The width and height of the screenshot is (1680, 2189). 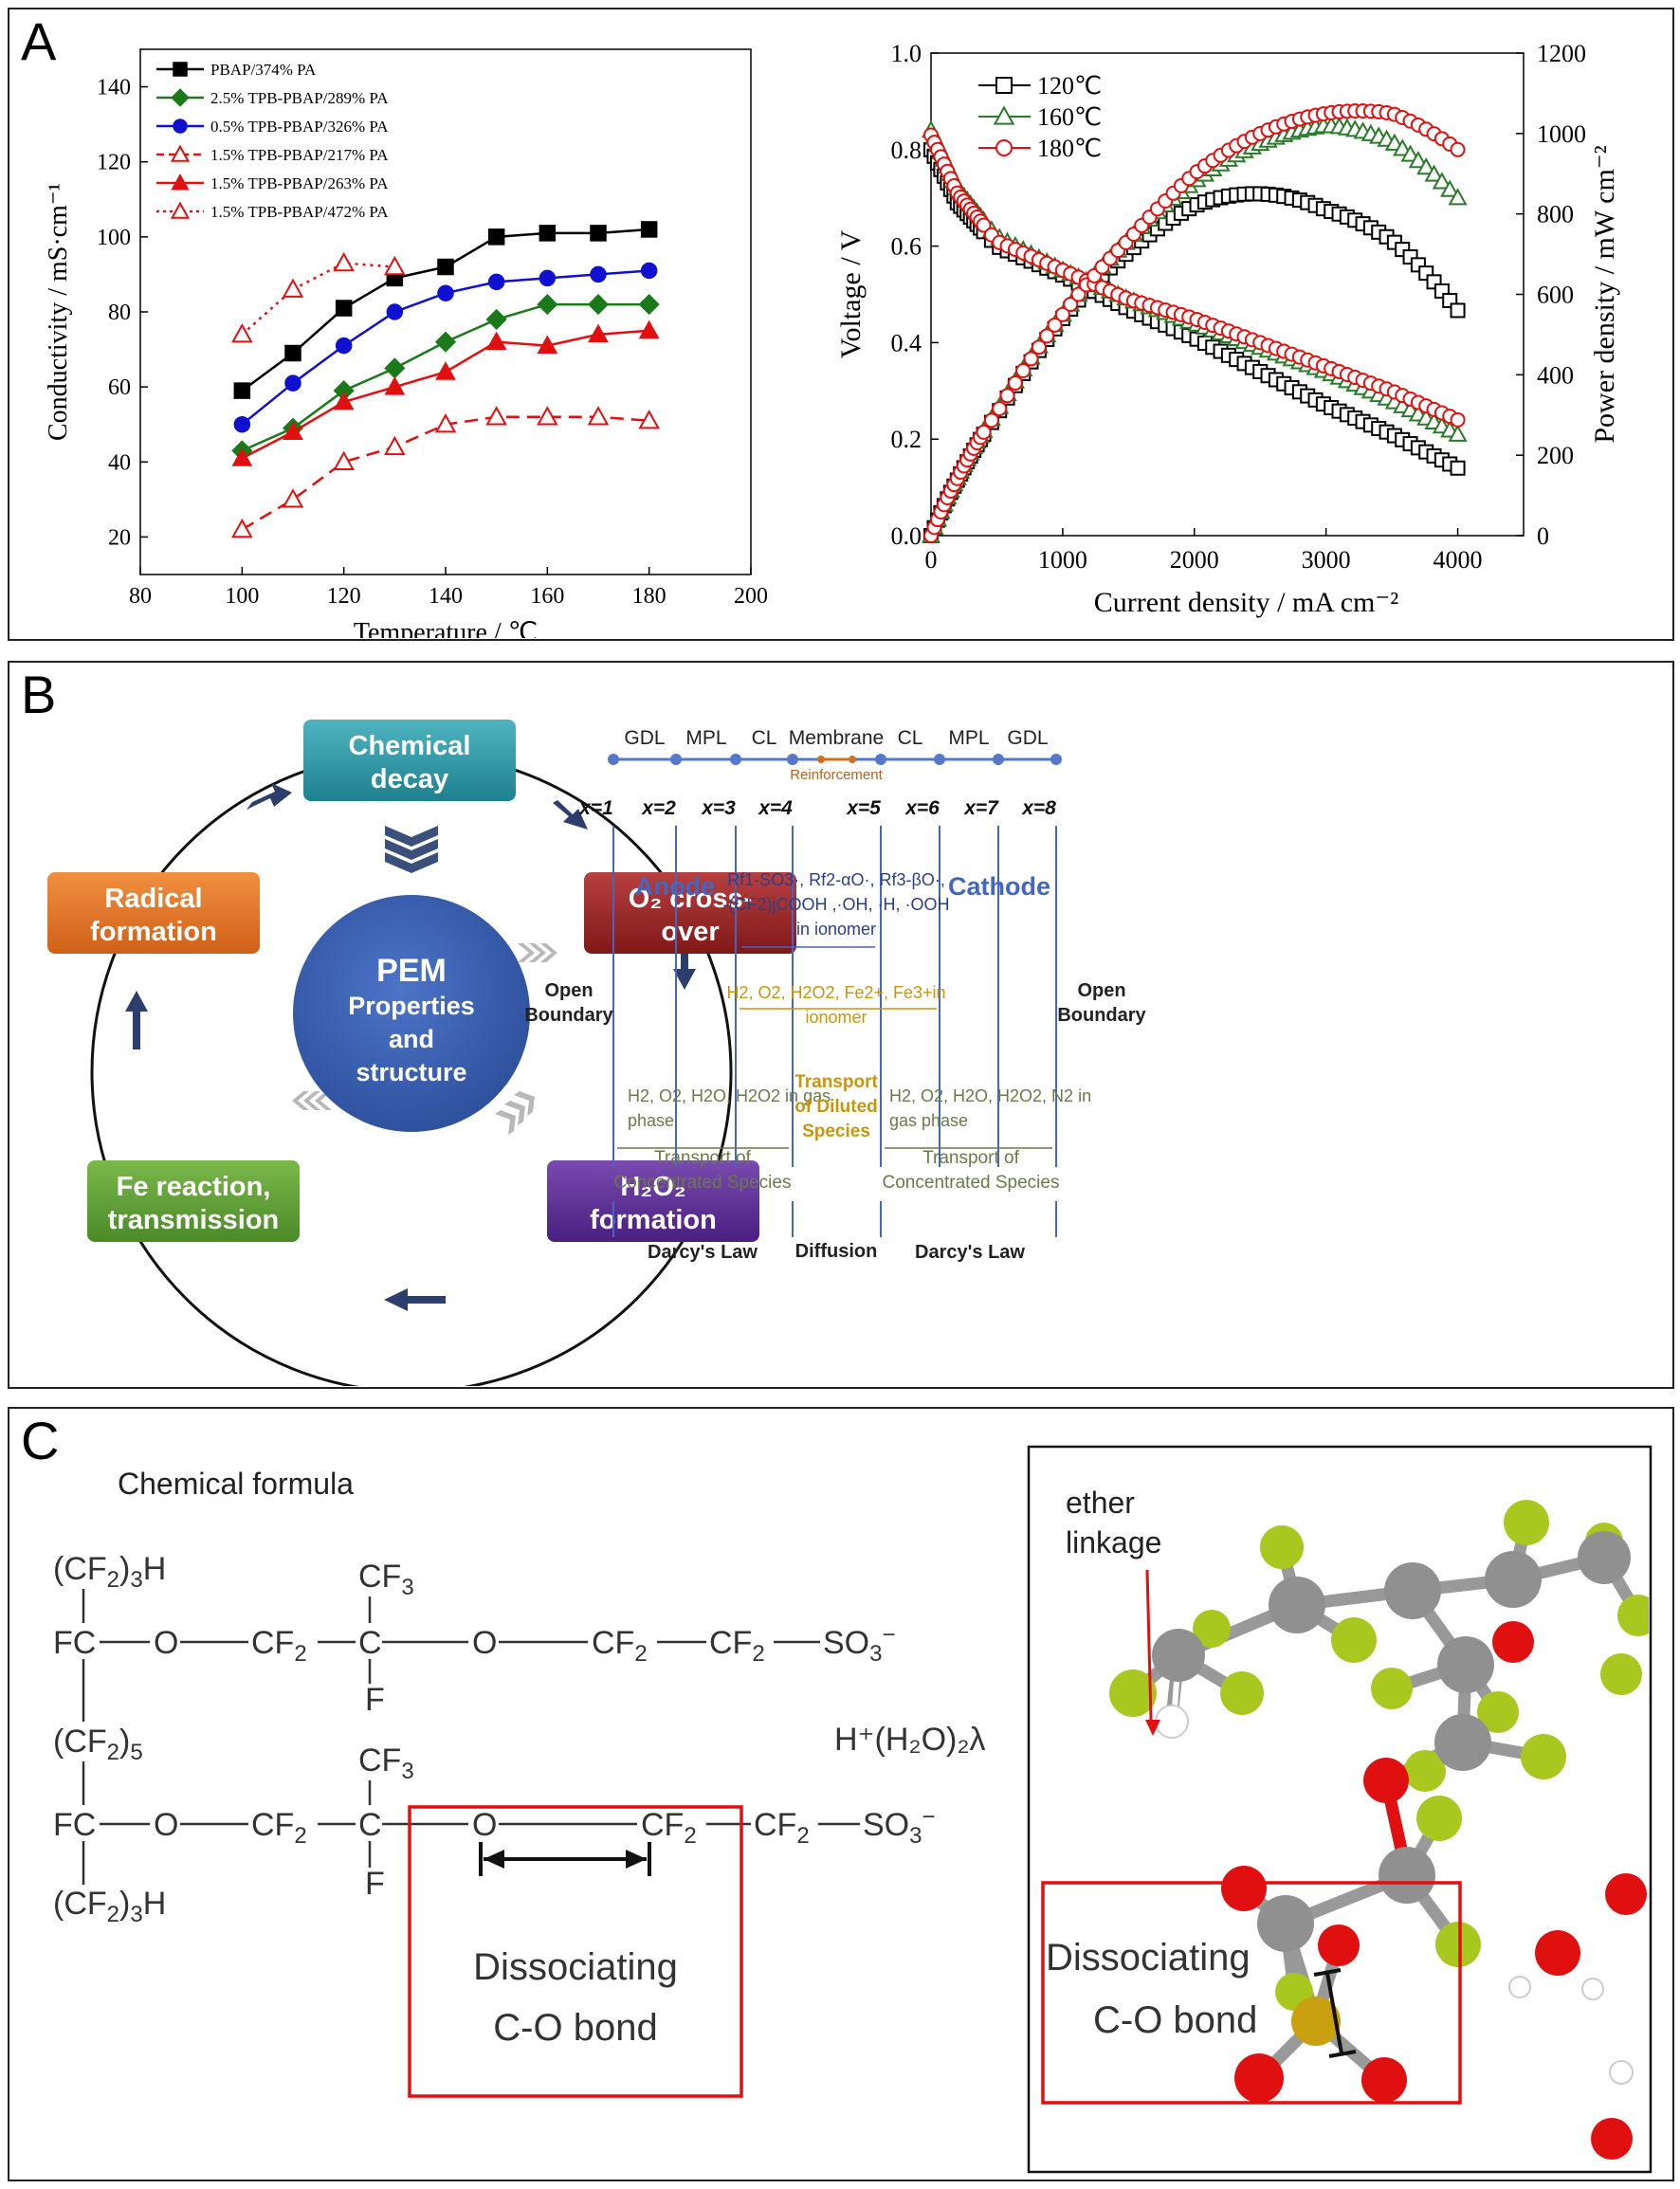 What do you see at coordinates (970, 1158) in the screenshot?
I see `cathode-transport: Transport of` at bounding box center [970, 1158].